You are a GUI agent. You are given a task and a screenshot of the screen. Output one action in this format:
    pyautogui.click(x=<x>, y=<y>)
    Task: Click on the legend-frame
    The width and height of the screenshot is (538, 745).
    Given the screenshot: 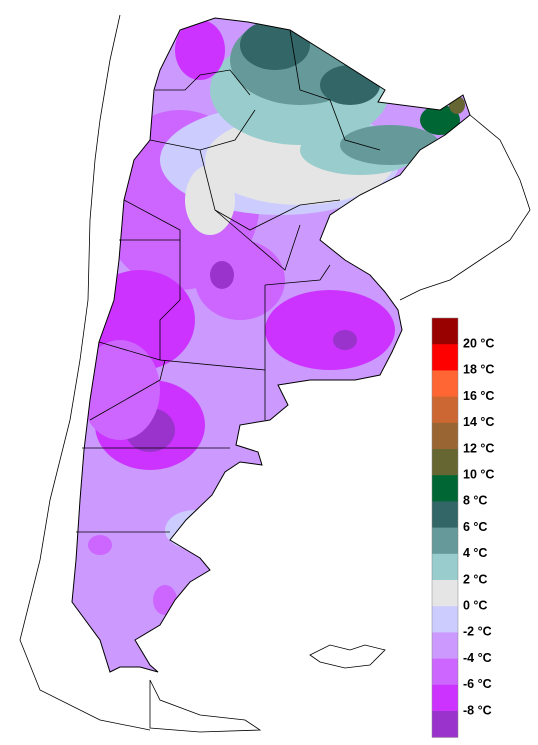 What is the action you would take?
    pyautogui.click(x=445, y=527)
    